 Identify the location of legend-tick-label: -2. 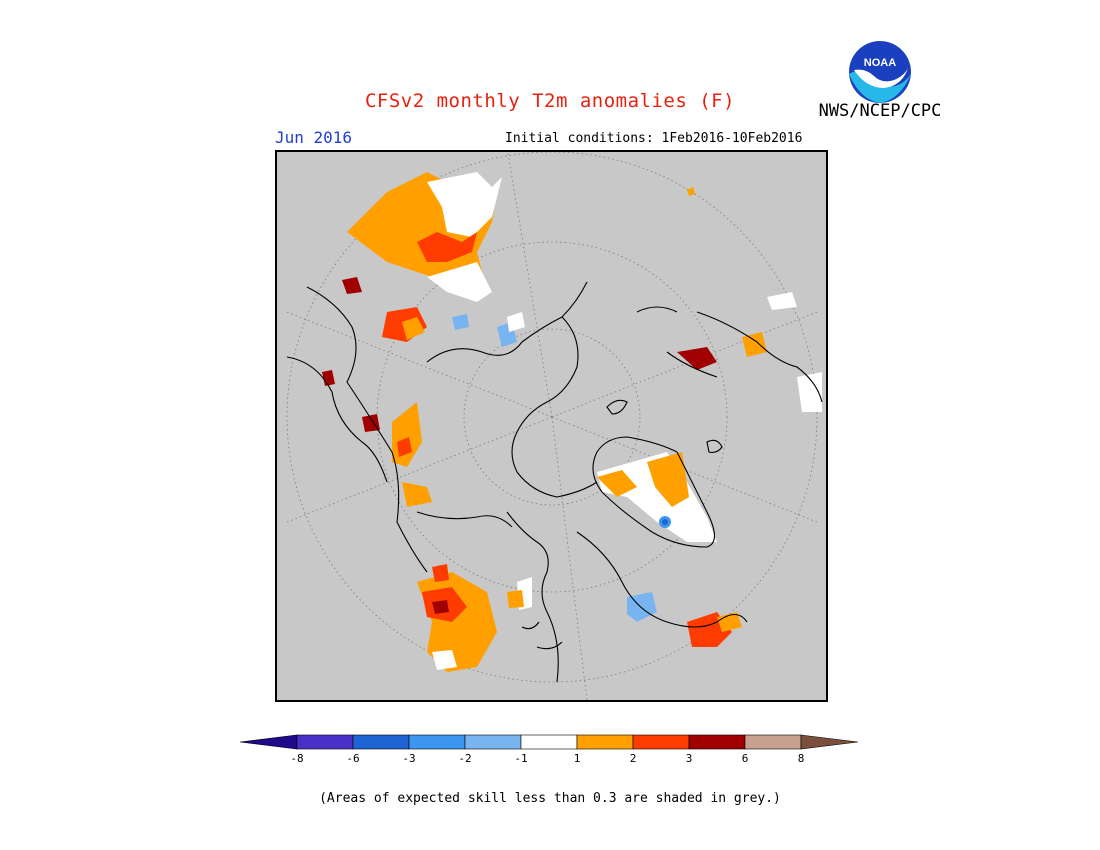
(464, 758).